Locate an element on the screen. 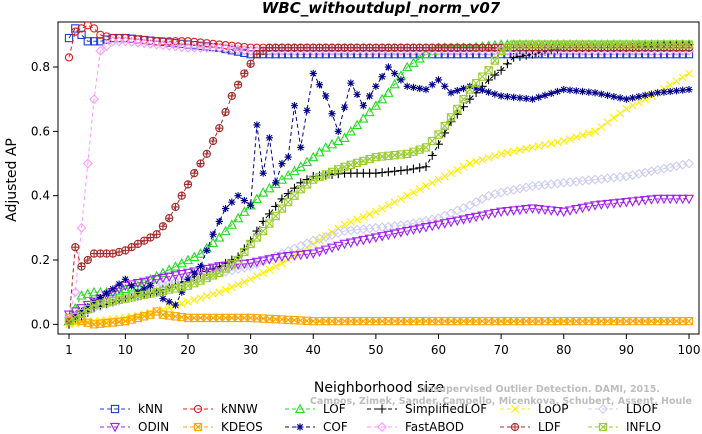 The height and width of the screenshot is (434, 702). chart-title: WBC_withoutdupl_norm_v07 is located at coordinates (381, 8).